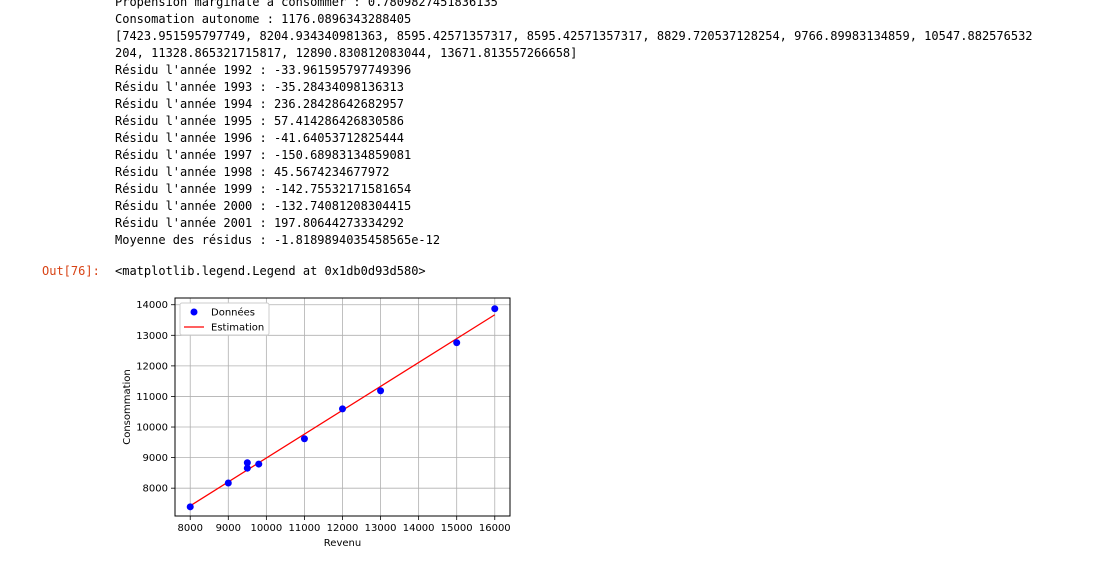  Describe the element at coordinates (152, 397) in the screenshot. I see `y-tick-label: 11000` at that location.